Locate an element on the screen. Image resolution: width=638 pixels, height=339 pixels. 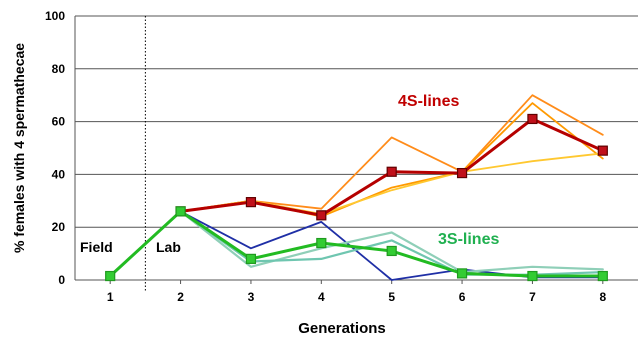
x-axis-title: Generations is located at coordinates (342, 328).